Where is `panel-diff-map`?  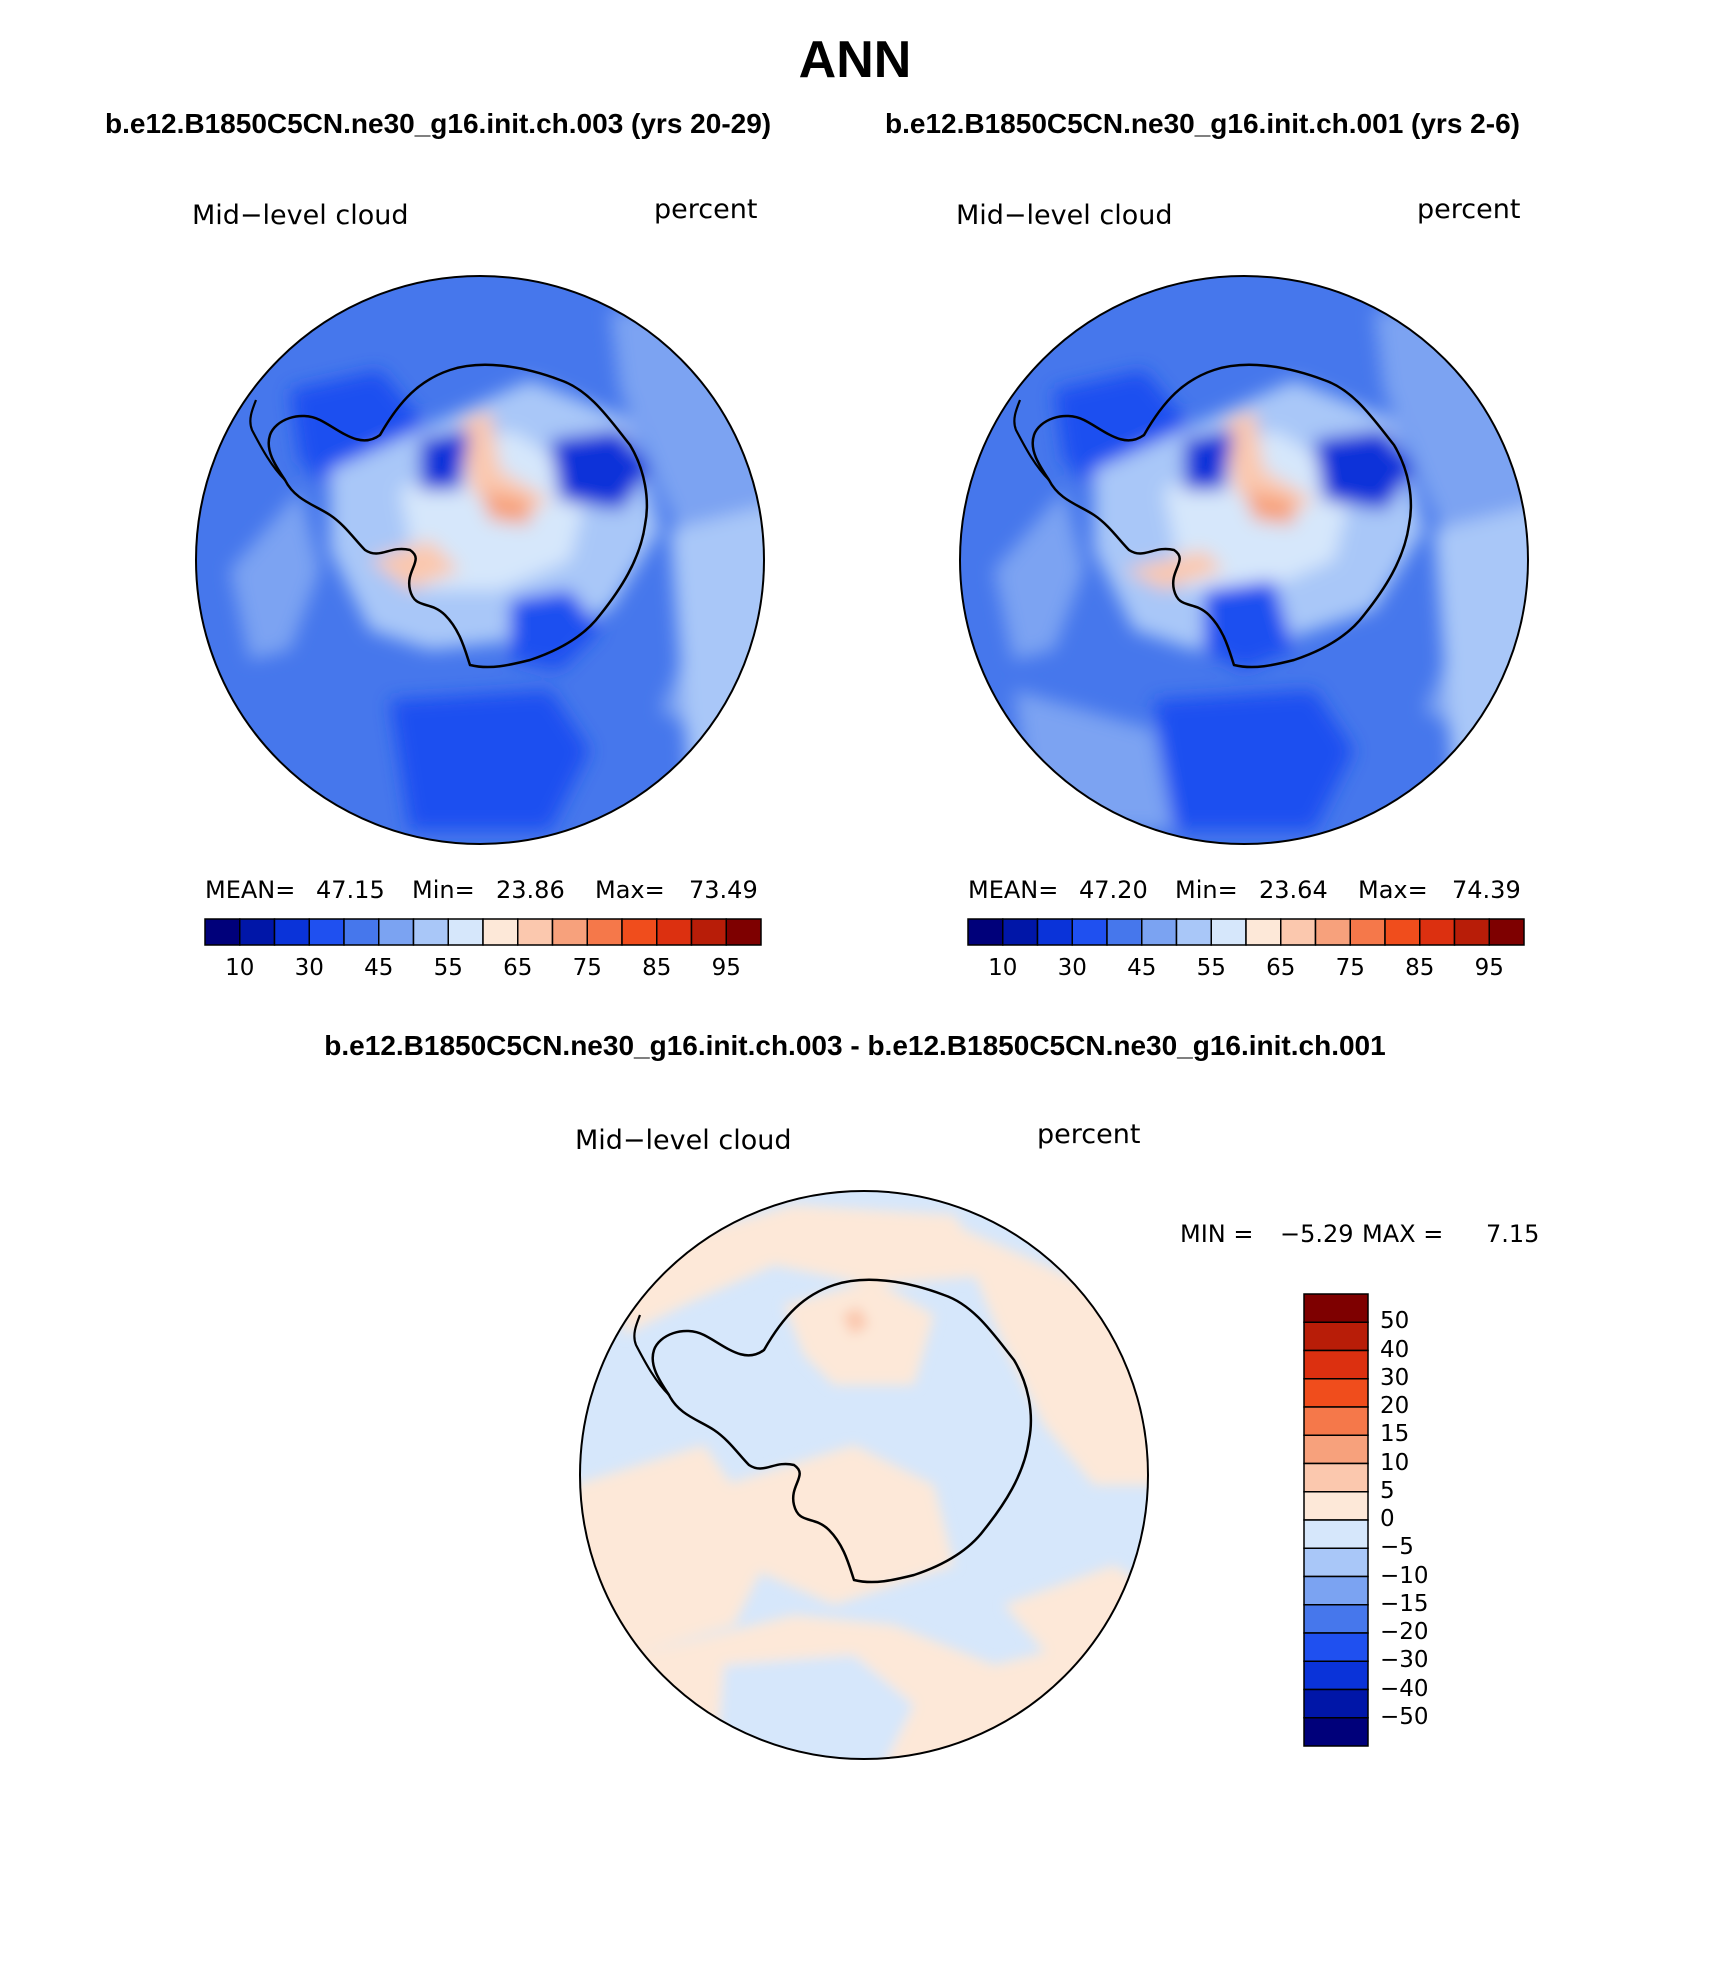
panel-diff-map is located at coordinates (864, 1475).